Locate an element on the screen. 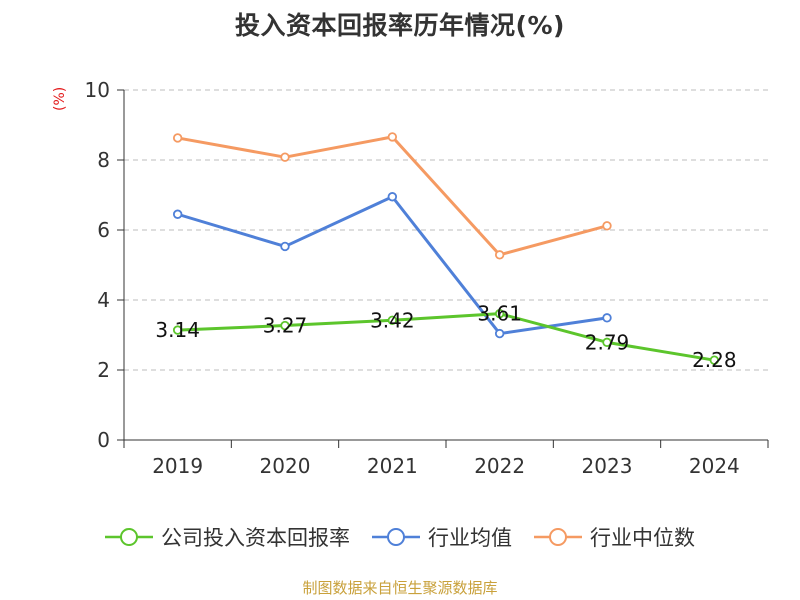  data-label: 2.79 is located at coordinates (607, 342).